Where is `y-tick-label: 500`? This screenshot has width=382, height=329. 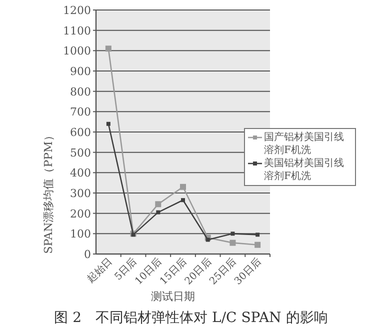 y-tick-label: 500 is located at coordinates (80, 153).